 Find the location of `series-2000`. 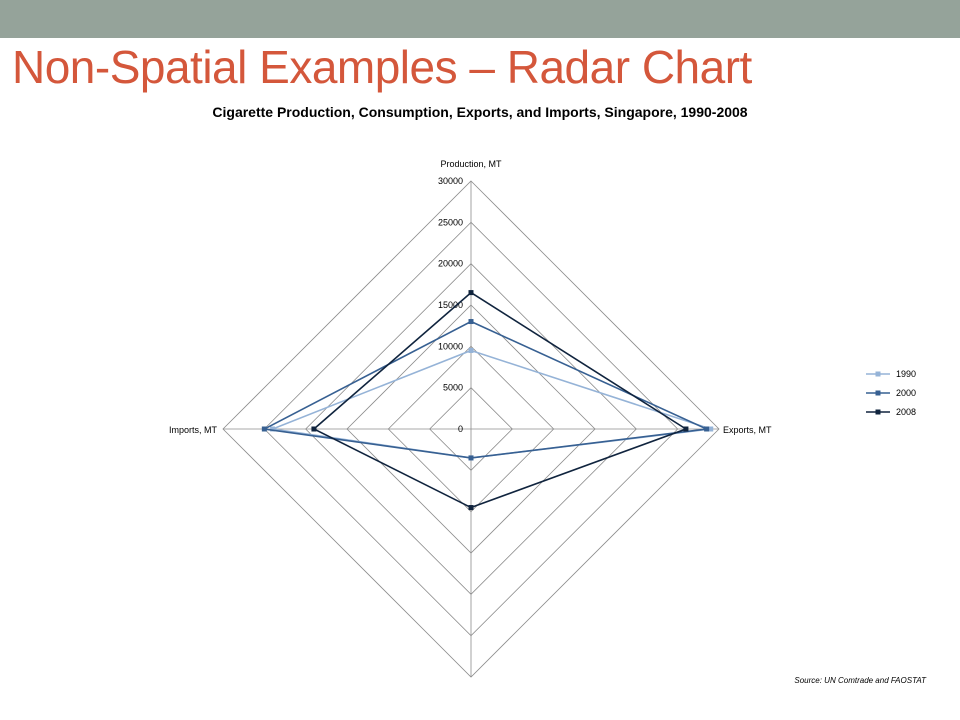

series-2000 is located at coordinates (485, 390).